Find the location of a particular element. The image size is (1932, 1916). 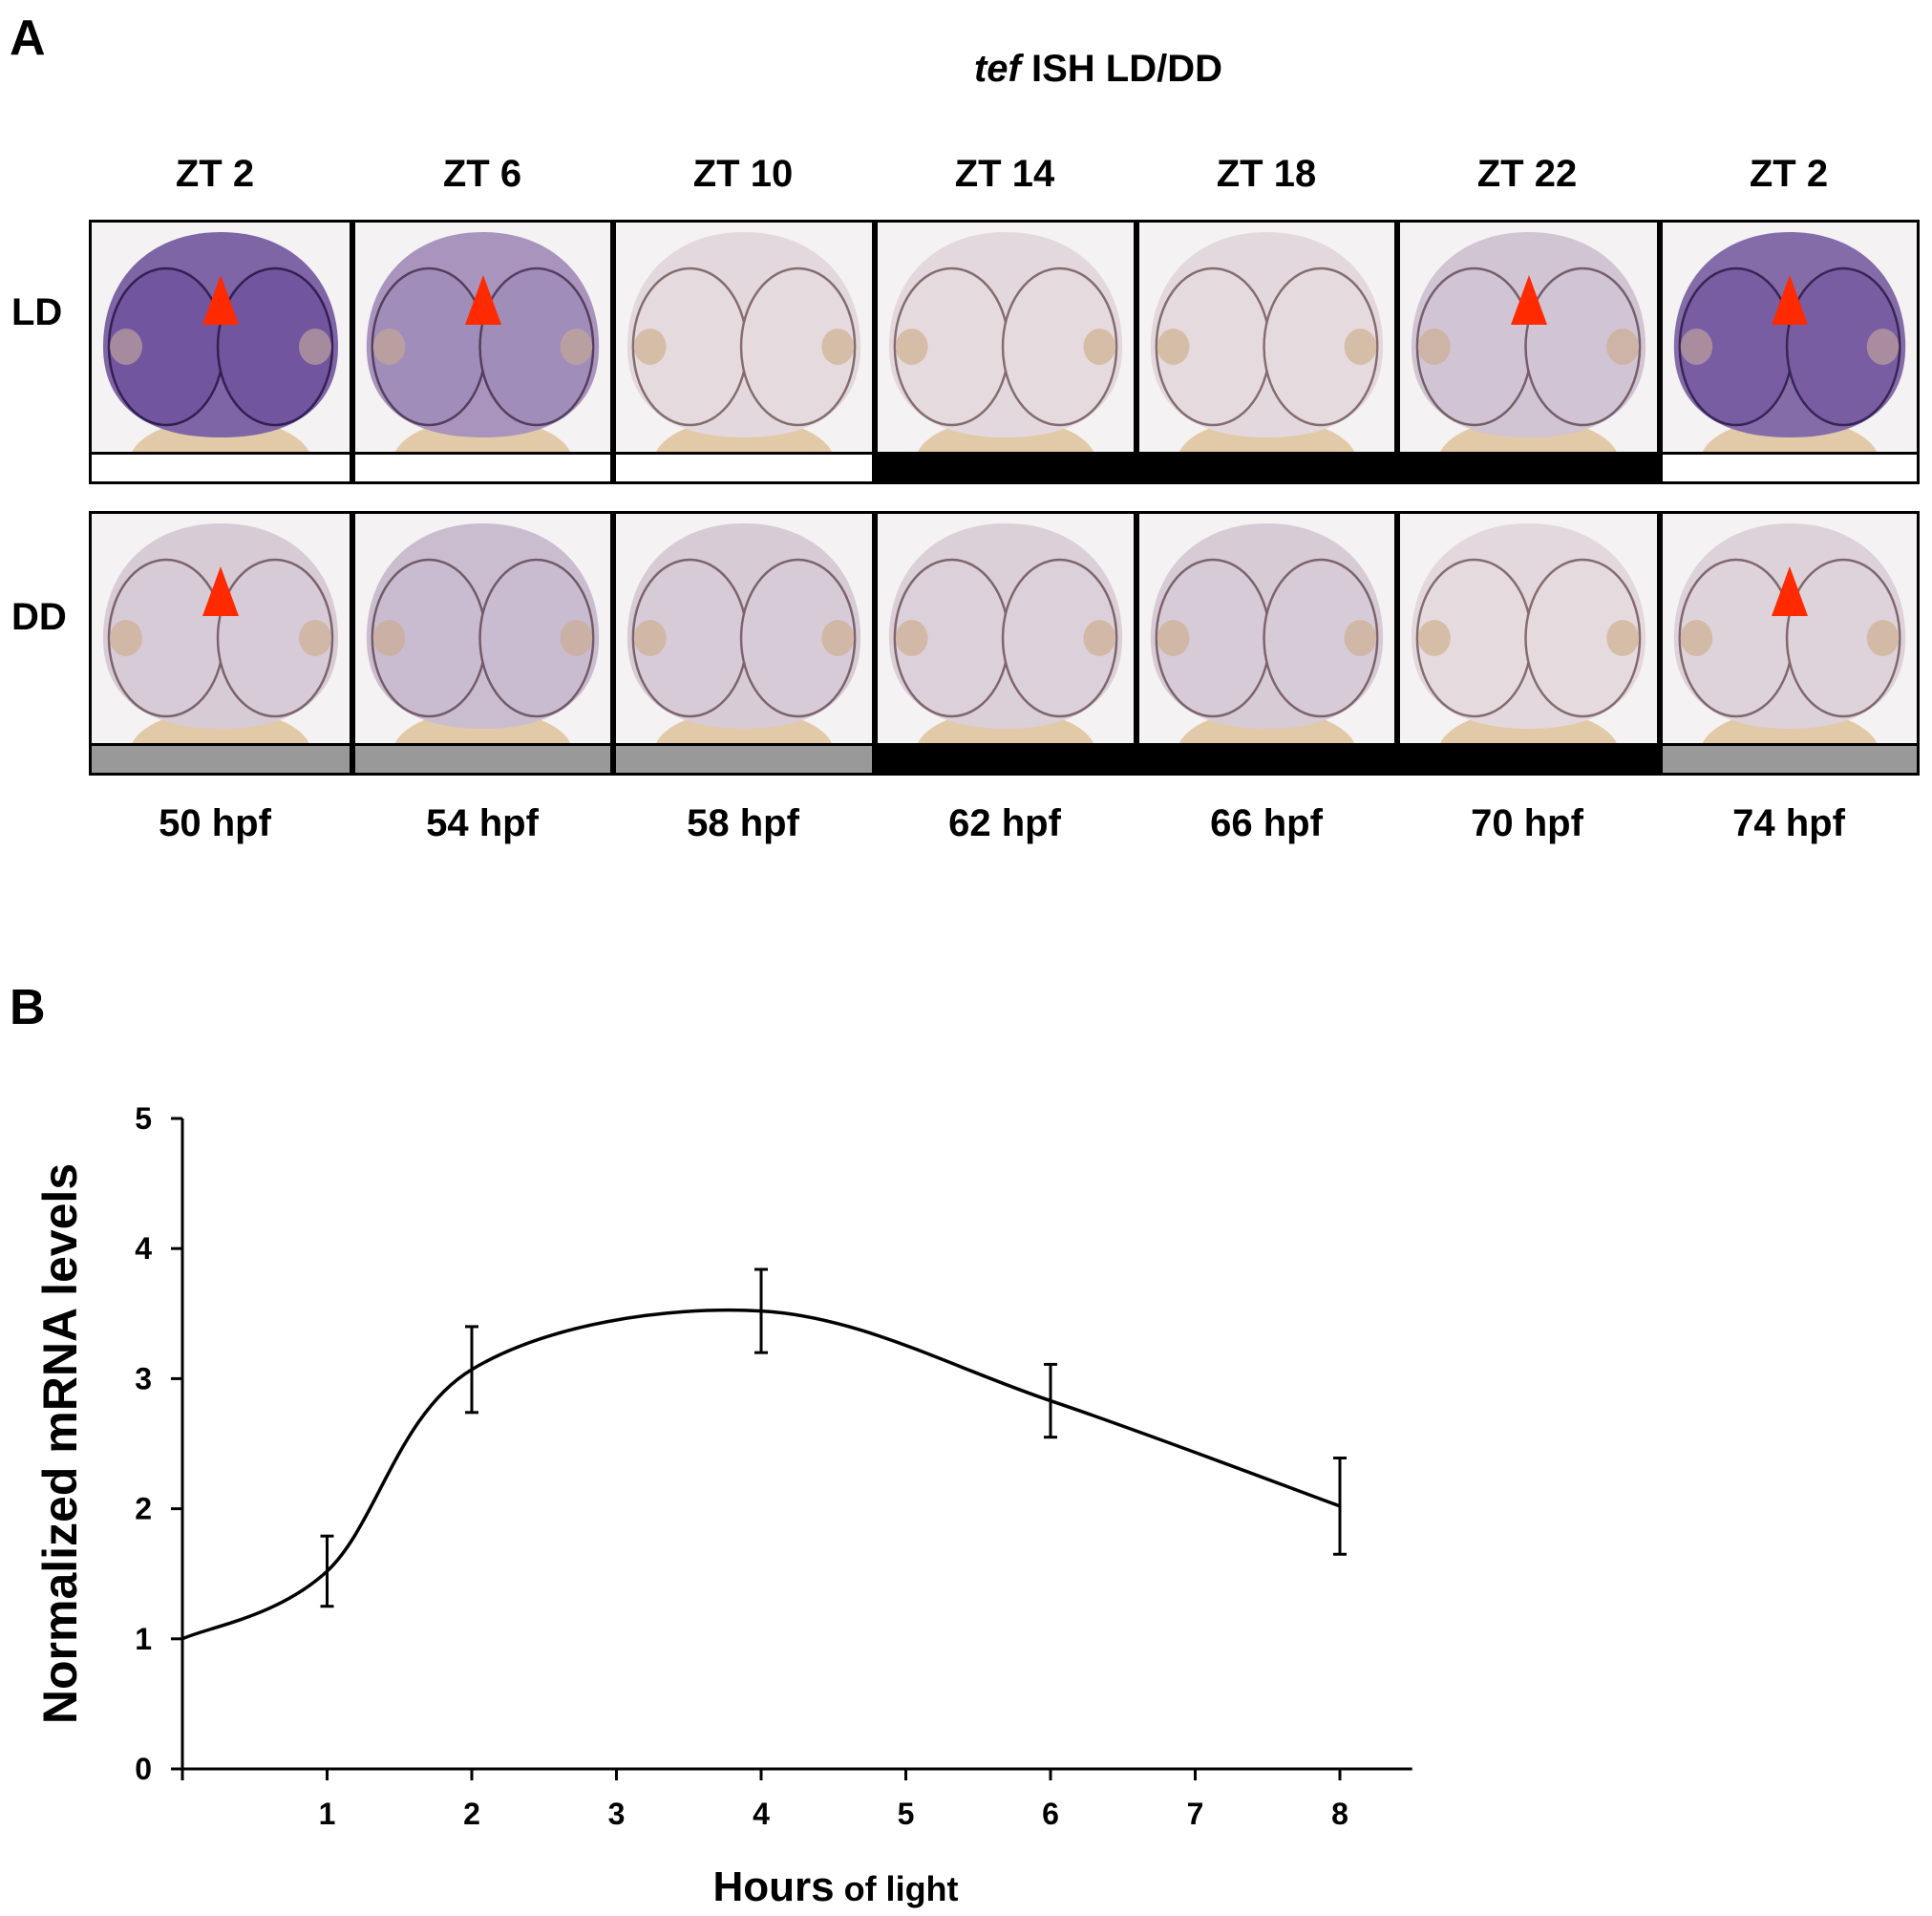

y-tick-label: 5 is located at coordinates (143, 1118).